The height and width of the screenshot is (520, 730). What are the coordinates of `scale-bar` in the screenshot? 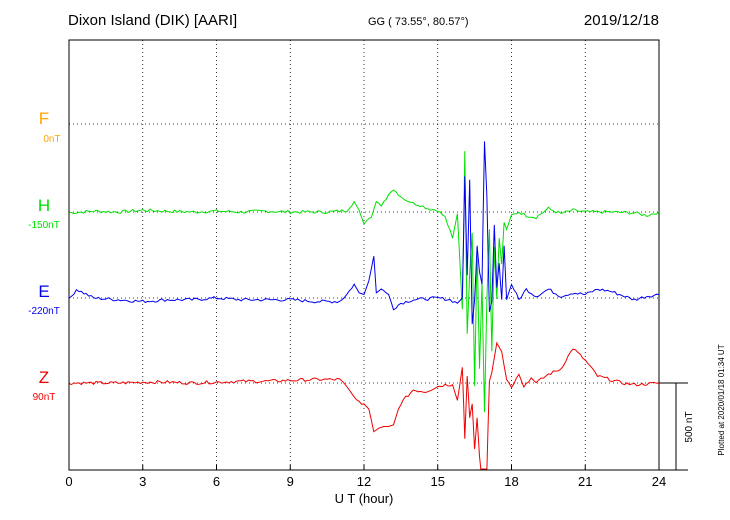 It's located at (673, 426).